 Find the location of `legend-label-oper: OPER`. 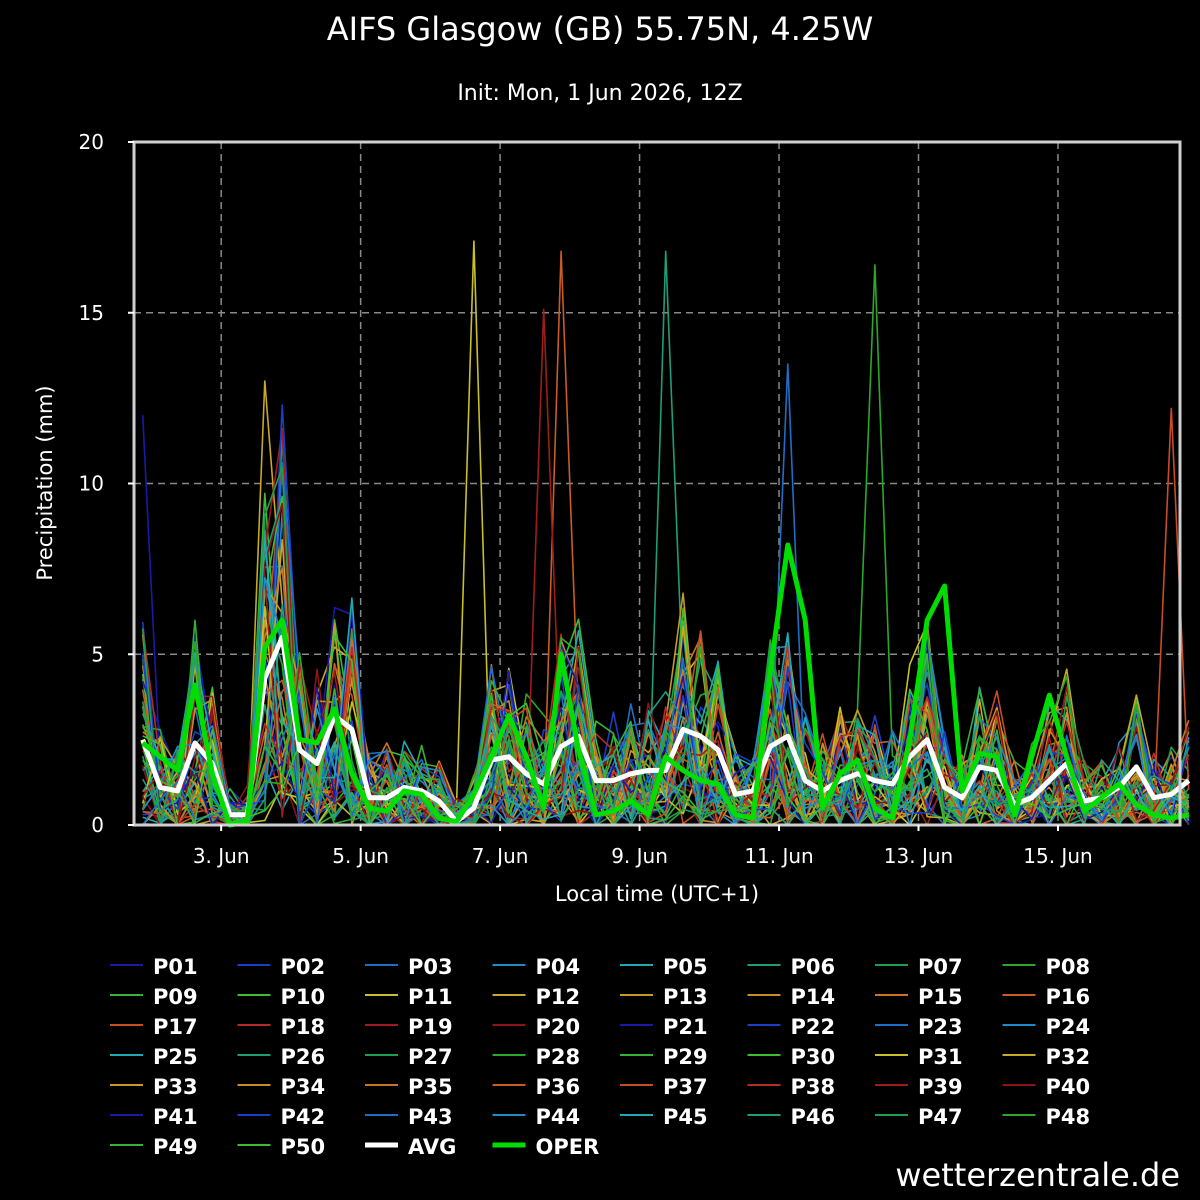

legend-label-oper: OPER is located at coordinates (568, 1147).